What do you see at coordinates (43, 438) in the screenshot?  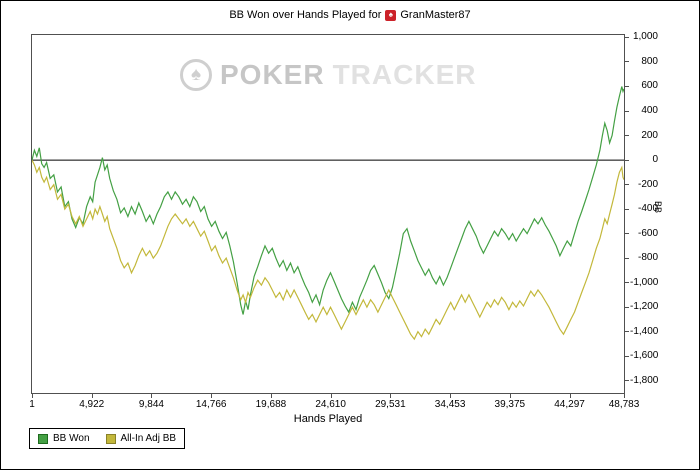 I see `bb-won-swatch` at bounding box center [43, 438].